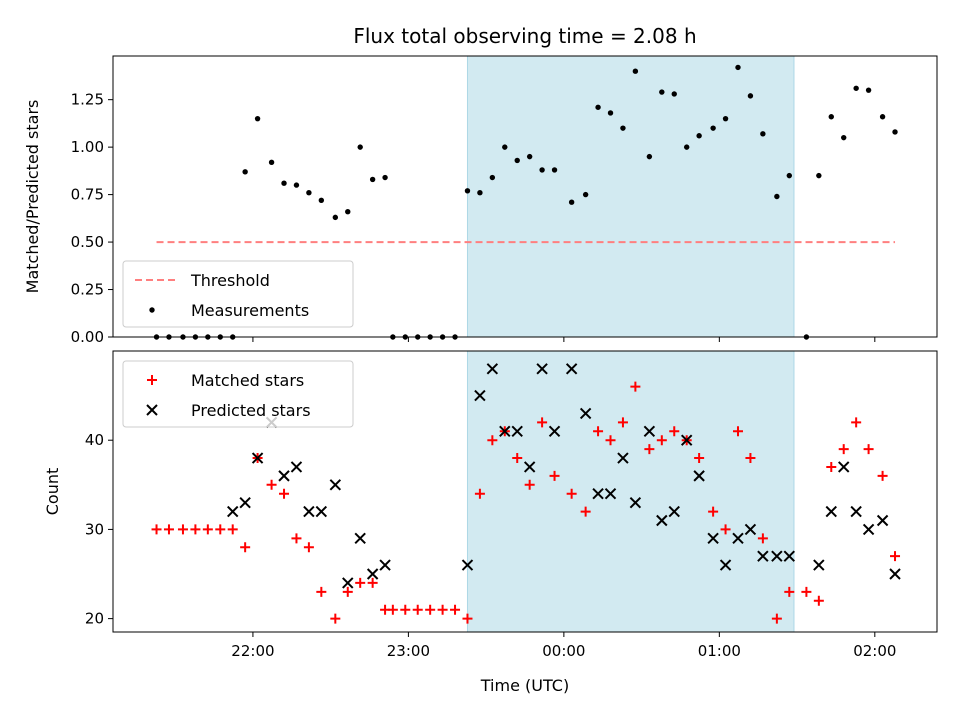  Describe the element at coordinates (250, 310) in the screenshot. I see `legend-label: Measurements` at that location.